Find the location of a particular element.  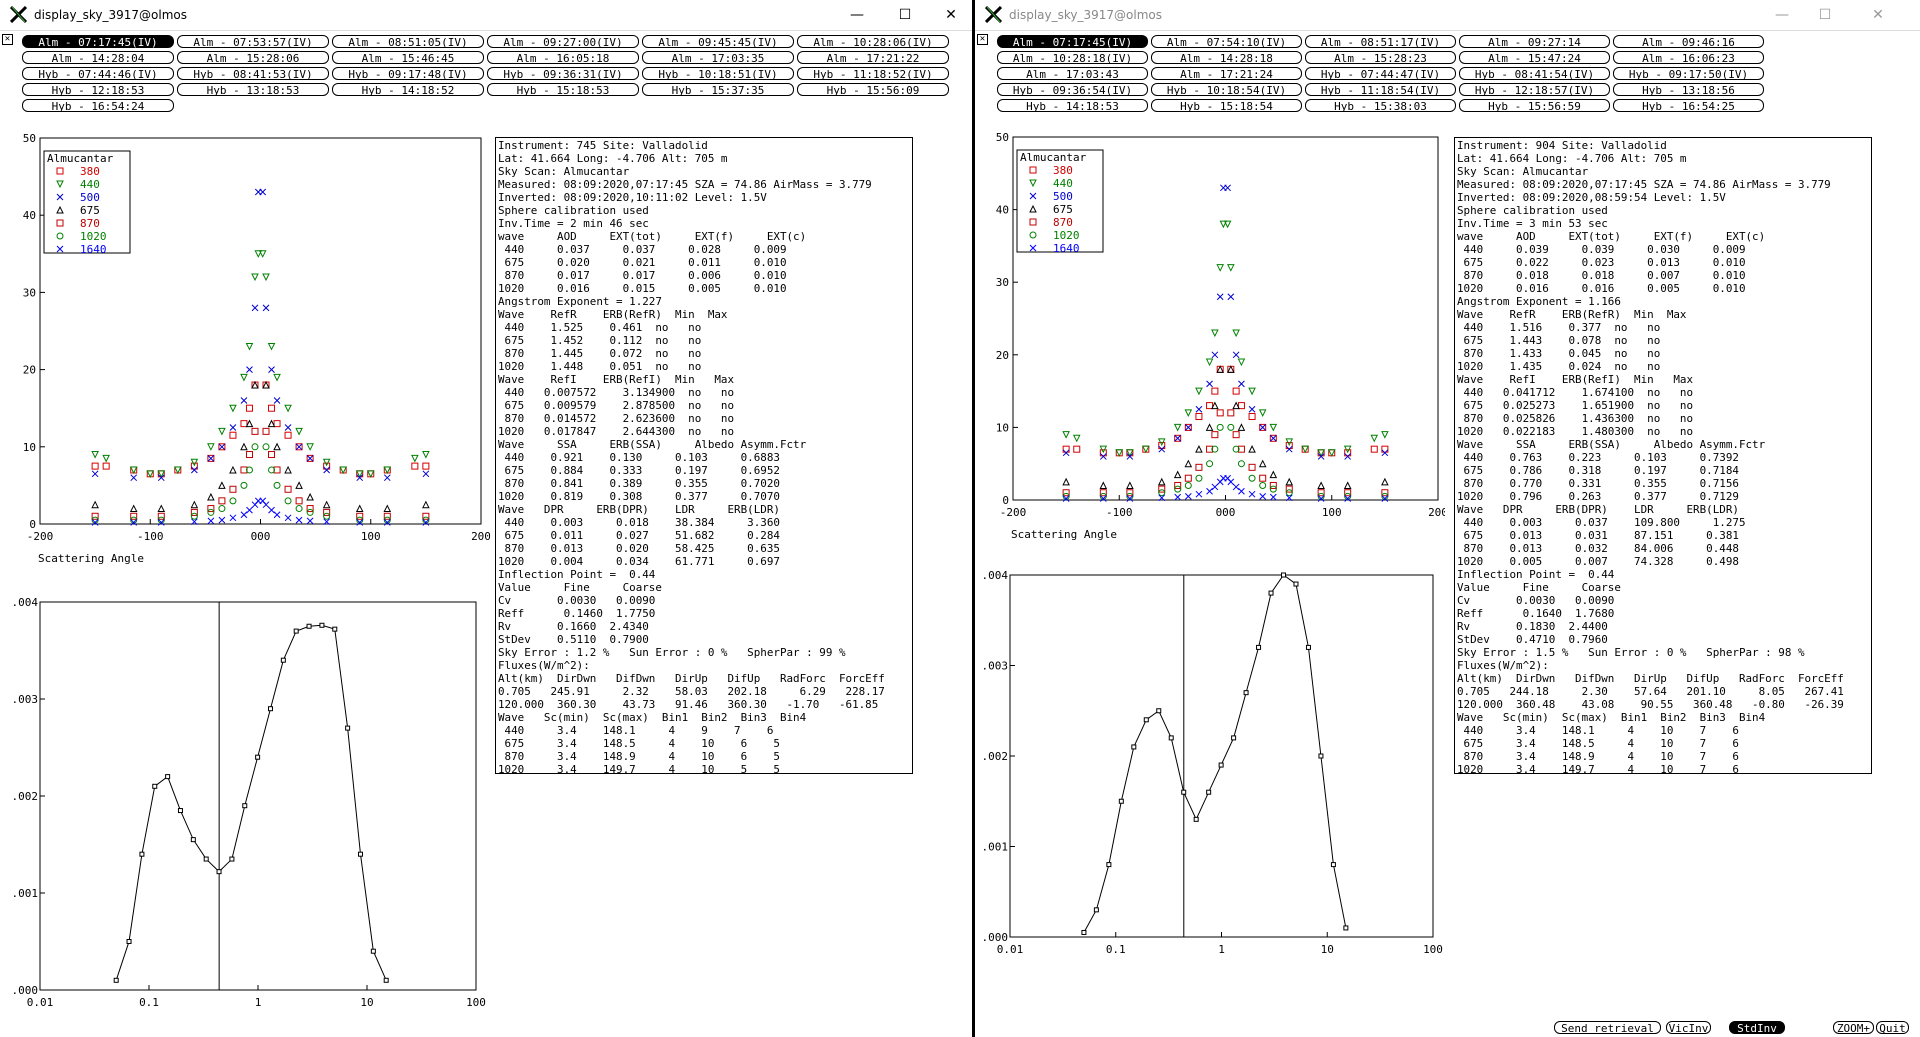

x11-logo-icon is located at coordinates (18, 14).